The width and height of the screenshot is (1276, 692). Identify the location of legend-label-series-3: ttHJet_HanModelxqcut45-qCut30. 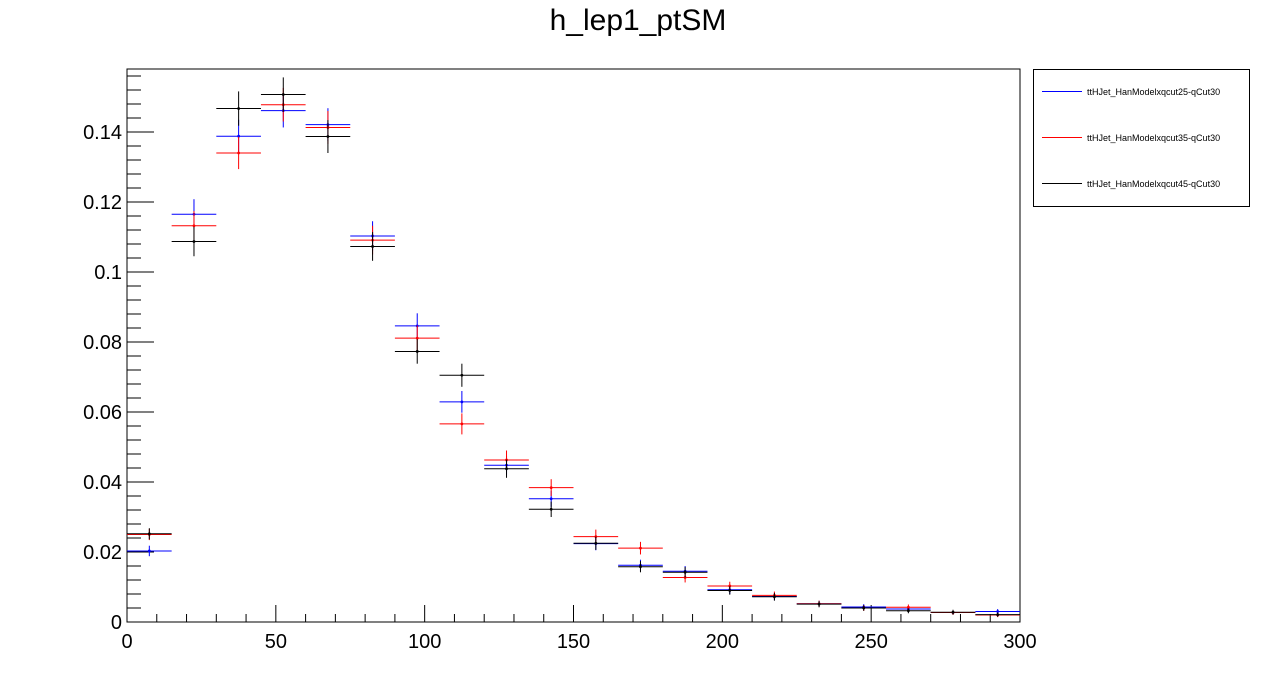
(1154, 184).